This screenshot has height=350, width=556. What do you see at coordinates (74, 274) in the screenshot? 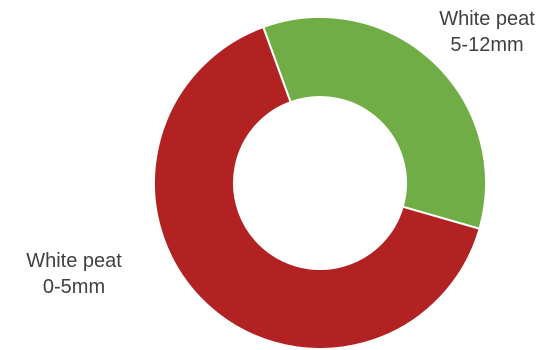
I see `slice-label-white-peat-0-5mm: White peat 0-5mm` at bounding box center [74, 274].